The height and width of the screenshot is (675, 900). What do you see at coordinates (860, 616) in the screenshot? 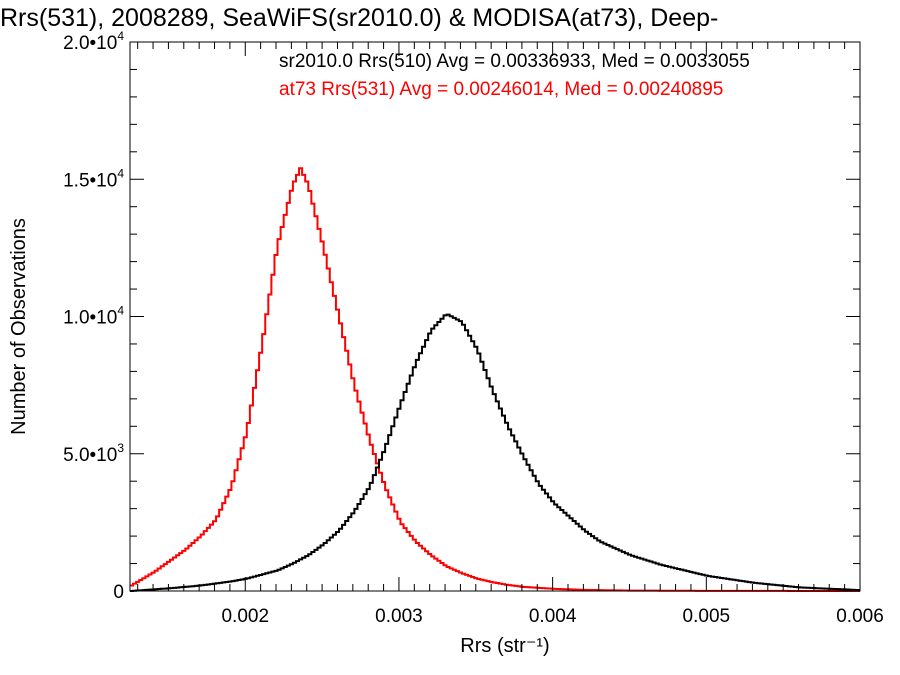
I see `x-tick-label: 0.006` at bounding box center [860, 616].